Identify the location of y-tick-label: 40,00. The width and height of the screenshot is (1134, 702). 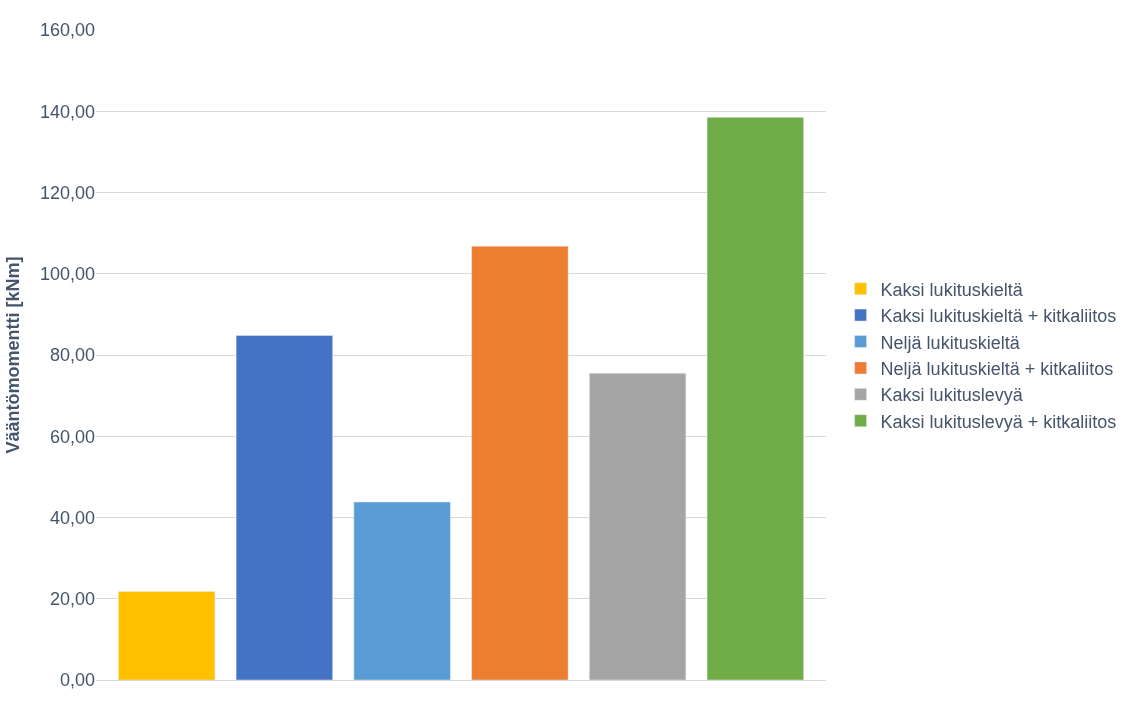
(72, 517).